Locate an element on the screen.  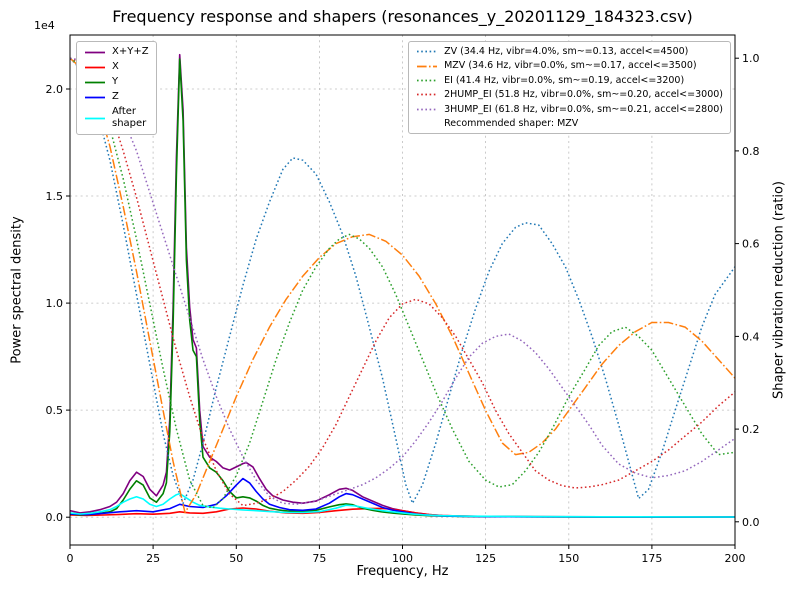
psd-legend: X+Y+Z X Y Z After shaper is located at coordinates (116, 88).